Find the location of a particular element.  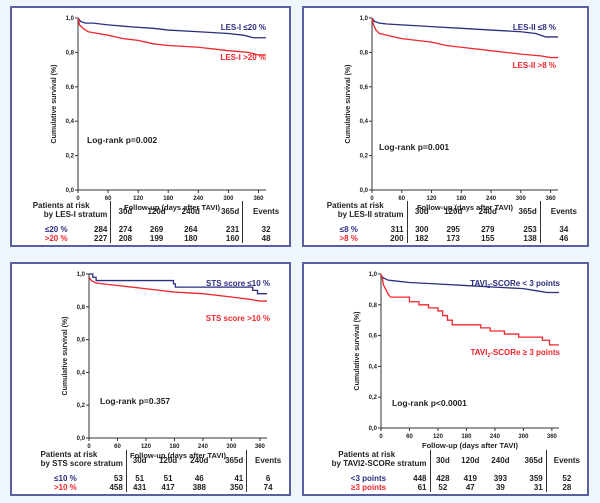

risk-table-row: >20 % 227 208 199 180 160 48 is located at coordinates (150, 238).